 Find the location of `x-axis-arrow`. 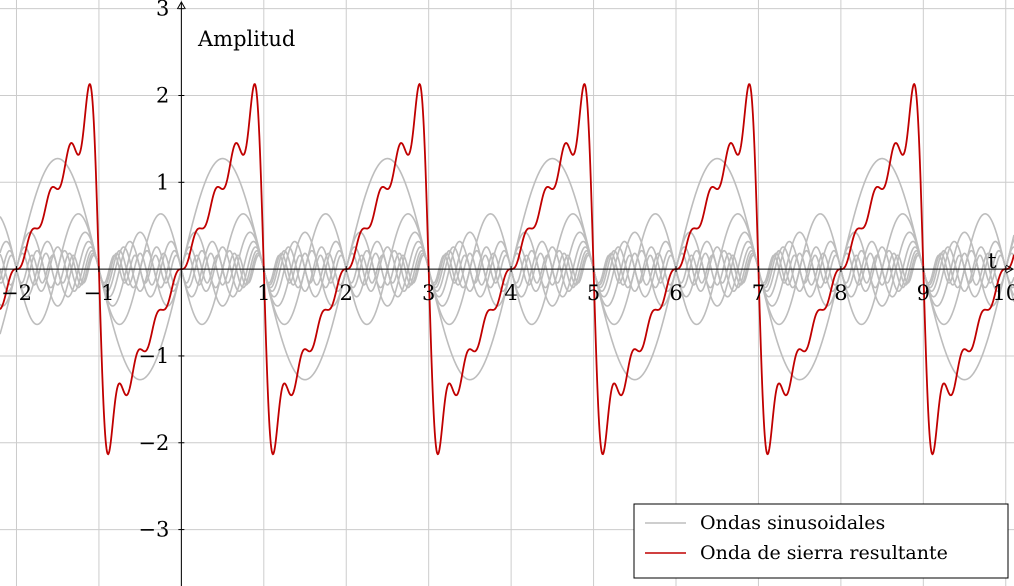

x-axis-arrow is located at coordinates (1009, 269).